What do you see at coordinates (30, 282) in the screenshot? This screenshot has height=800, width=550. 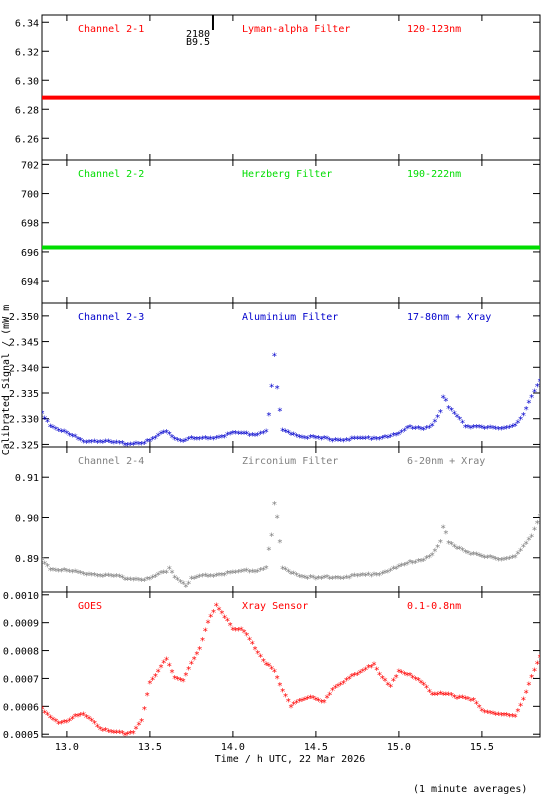 I see `y-tick-label: 694` at bounding box center [30, 282].